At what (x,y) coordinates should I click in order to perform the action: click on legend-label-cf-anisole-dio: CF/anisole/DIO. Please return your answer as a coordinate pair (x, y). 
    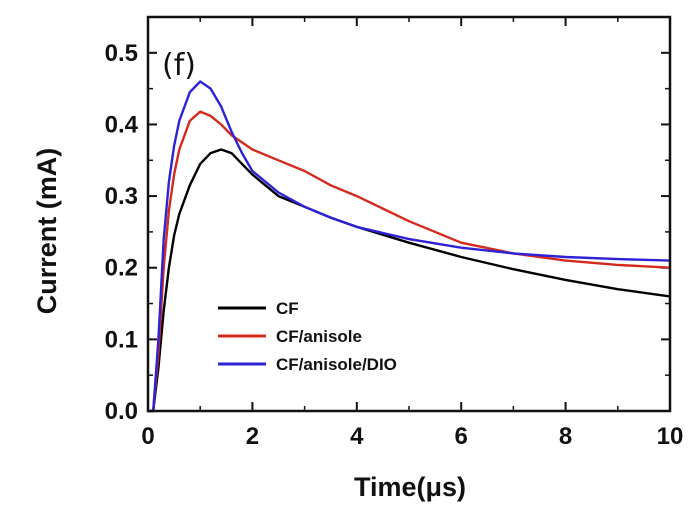
    Looking at the image, I should click on (336, 364).